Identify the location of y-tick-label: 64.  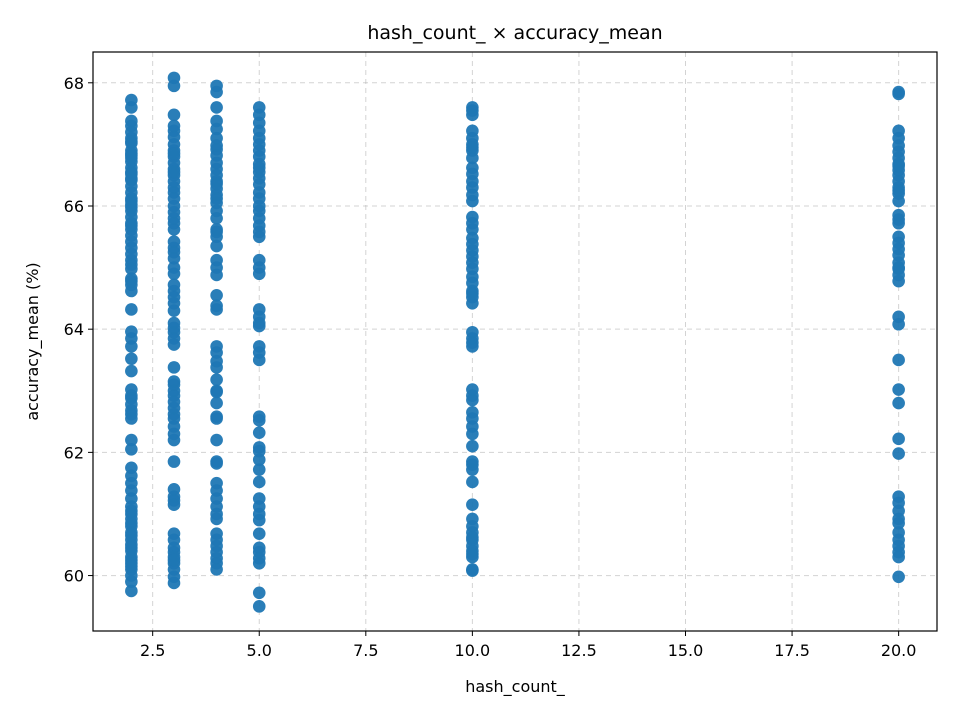
(74, 329).